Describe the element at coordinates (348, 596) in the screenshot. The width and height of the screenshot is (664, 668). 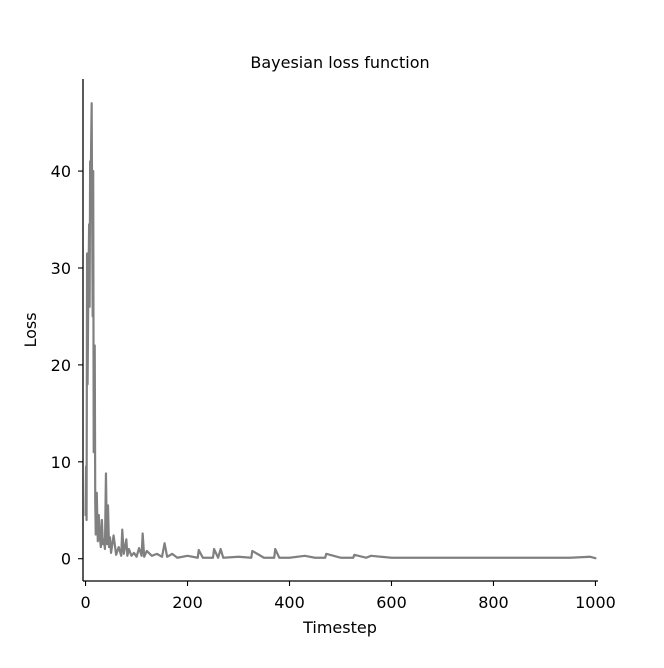
I see `x-axis-ticks: 0 200 400 600 800 1000` at that location.